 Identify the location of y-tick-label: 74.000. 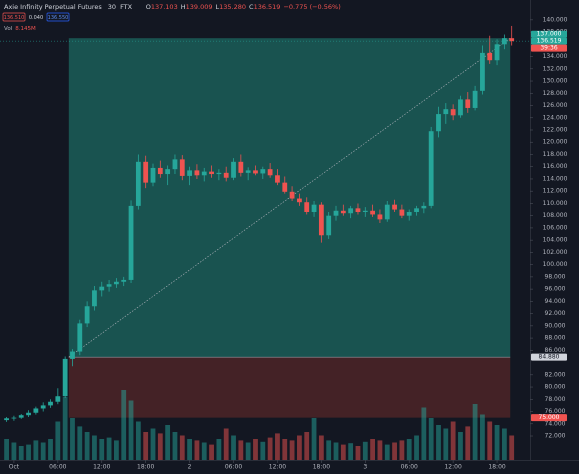
(555, 423).